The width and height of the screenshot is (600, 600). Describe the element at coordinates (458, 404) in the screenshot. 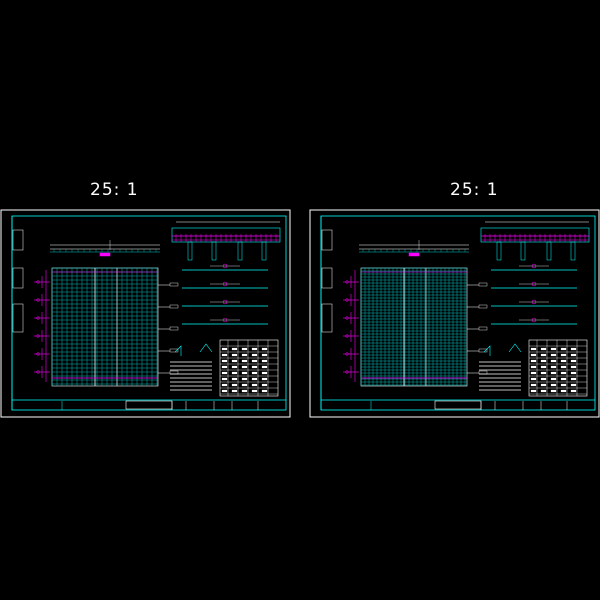

I see `title-block` at that location.